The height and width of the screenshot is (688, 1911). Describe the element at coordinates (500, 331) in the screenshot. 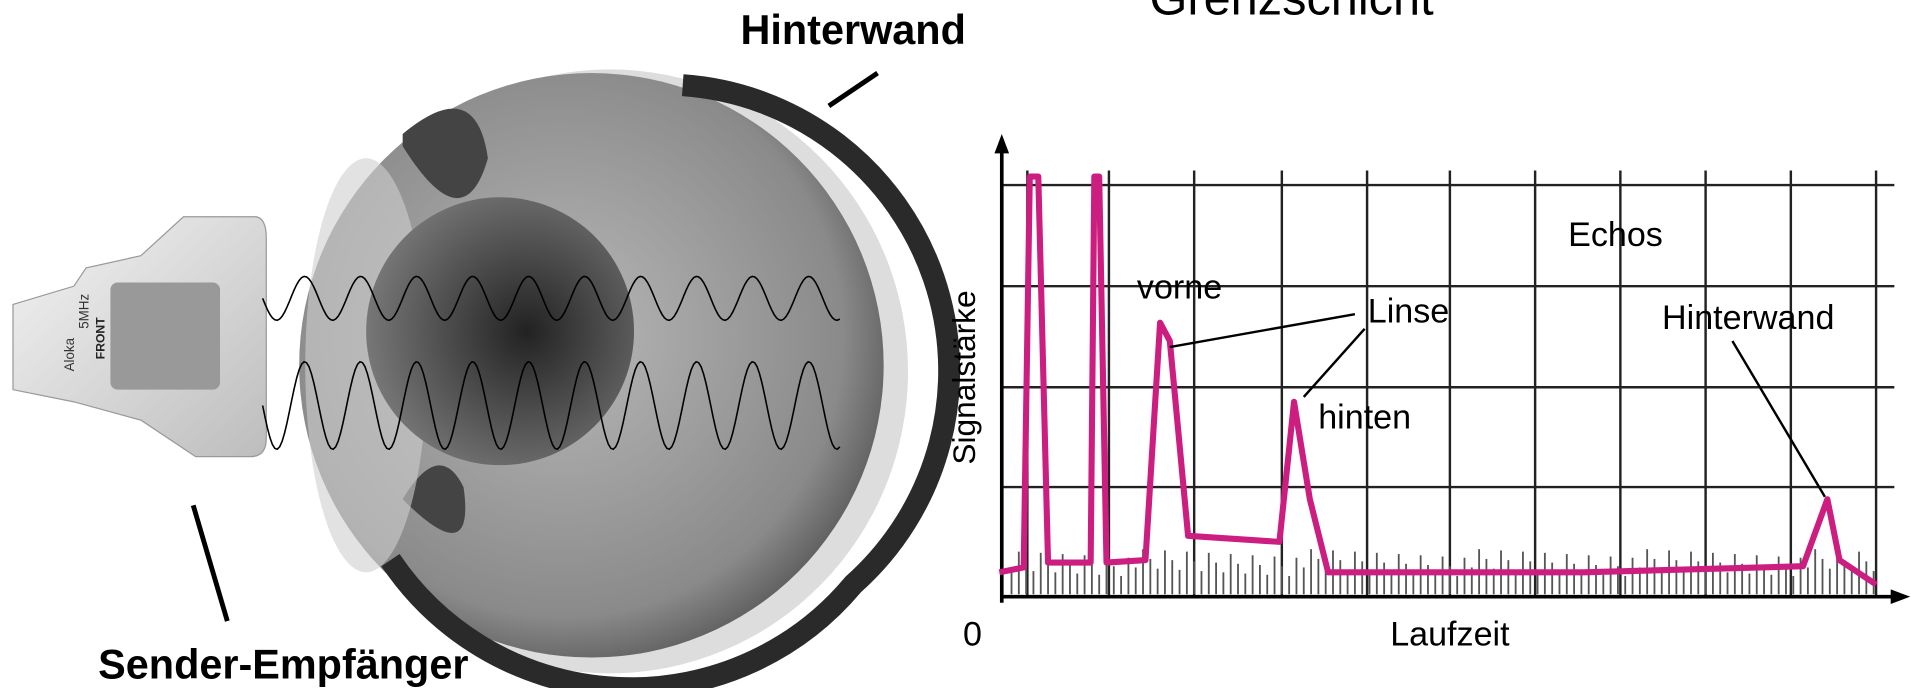

I see `lens` at that location.